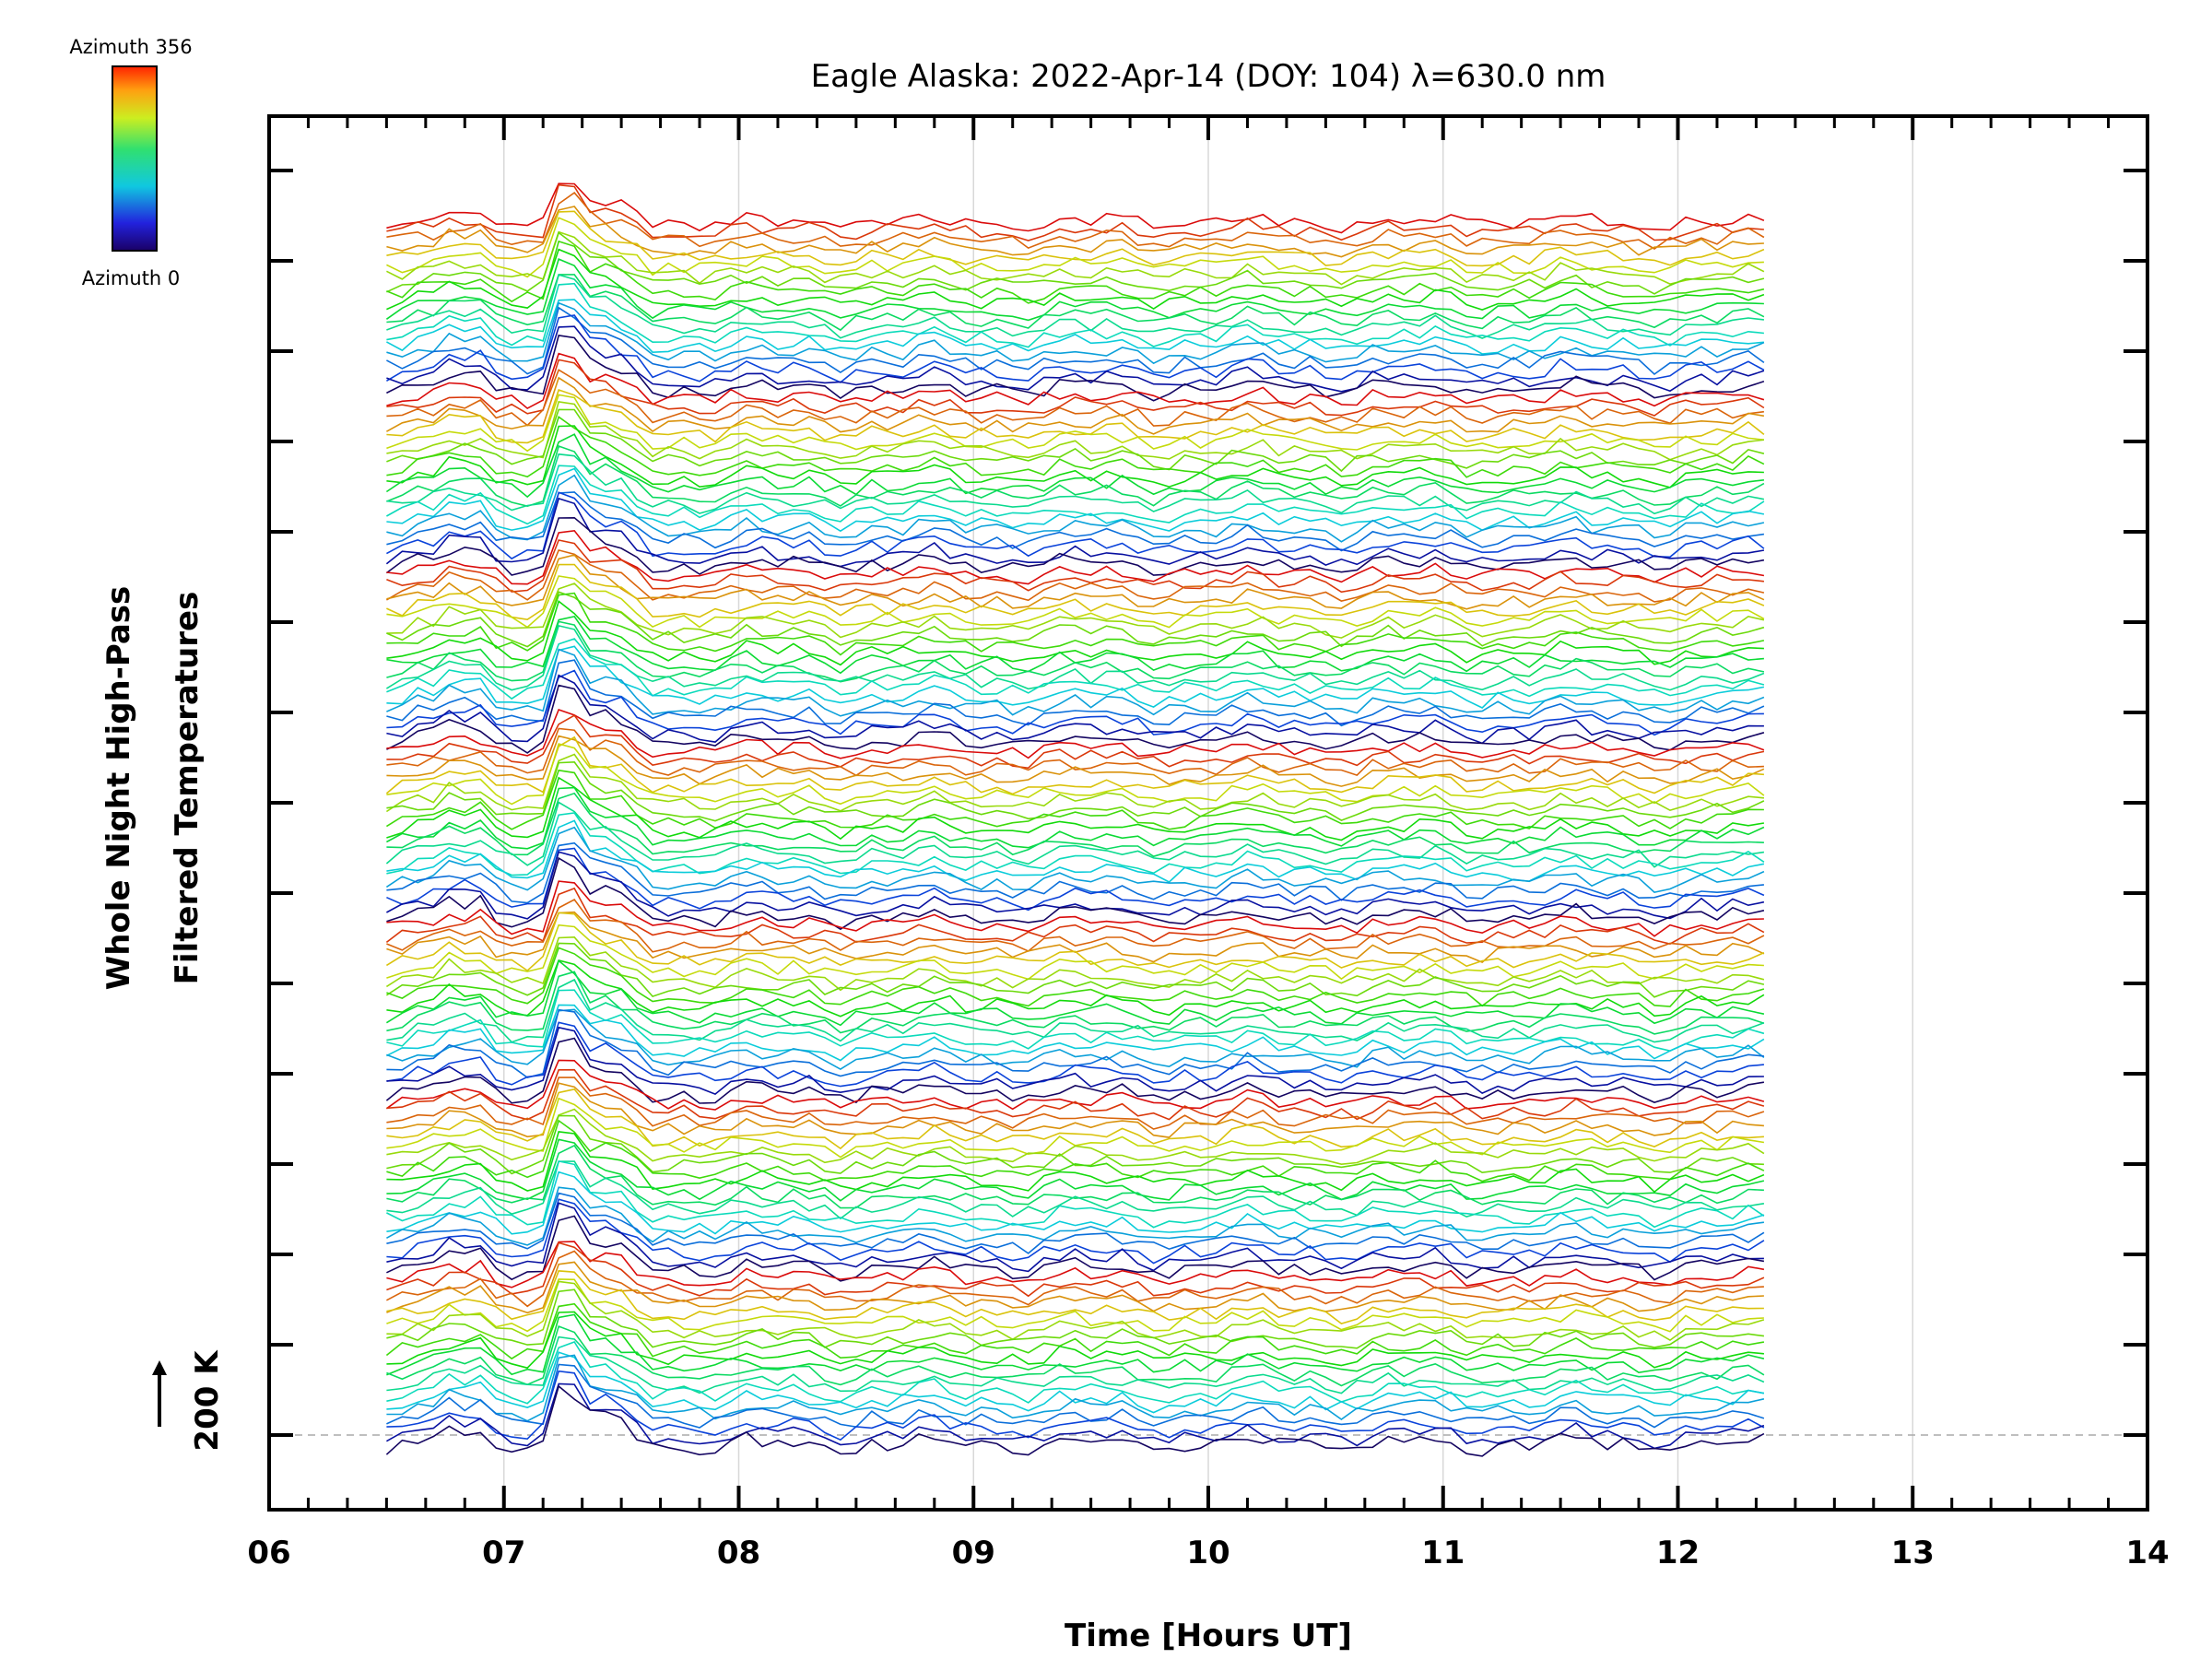 Image resolution: width=2212 pixels, height=1659 pixels. I want to click on x-tick-label: 09, so click(973, 1553).